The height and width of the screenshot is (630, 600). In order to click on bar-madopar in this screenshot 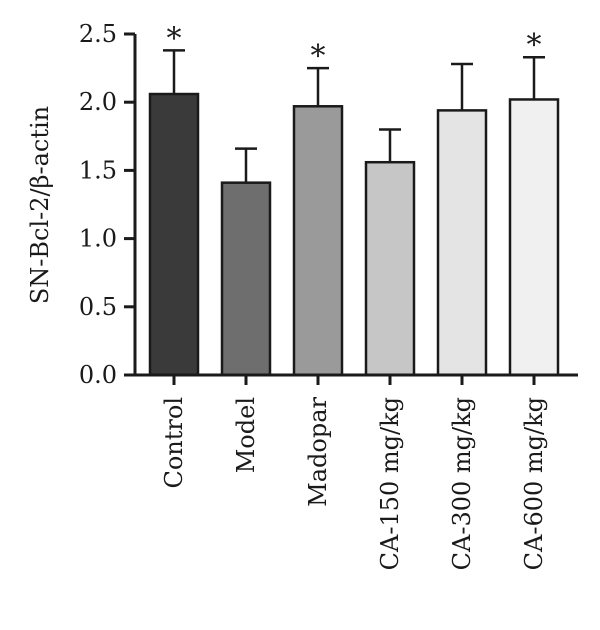, I will do `click(318, 241)`.